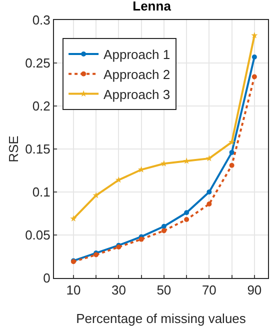 The height and width of the screenshot is (326, 276). I want to click on legend-label: Approach 1, so click(137, 54).